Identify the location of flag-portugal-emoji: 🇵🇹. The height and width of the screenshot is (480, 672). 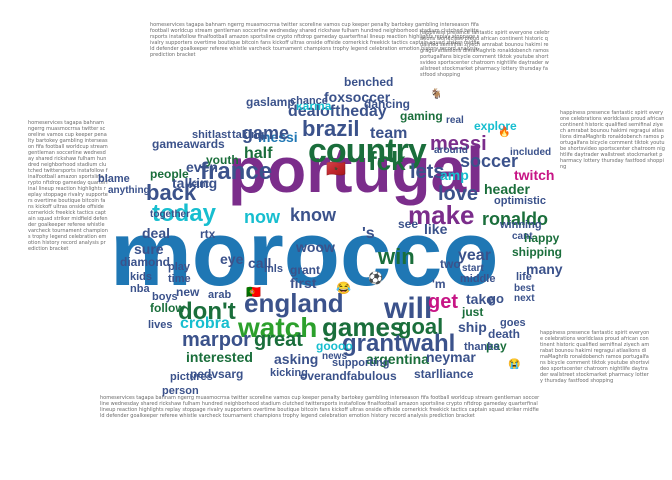
(253, 292).